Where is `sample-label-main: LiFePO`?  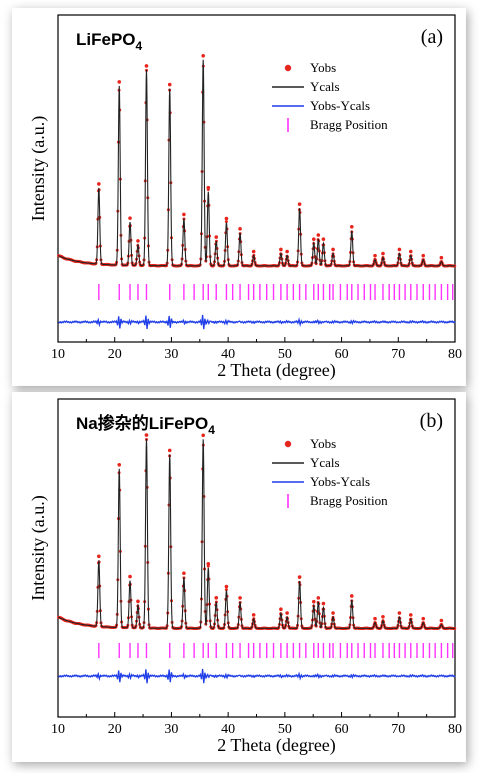 sample-label-main: LiFePO is located at coordinates (106, 39).